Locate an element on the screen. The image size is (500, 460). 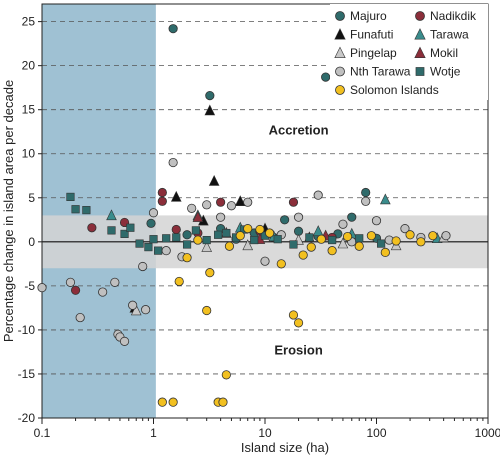
y-tick-label: -20 is located at coordinates (27, 418).